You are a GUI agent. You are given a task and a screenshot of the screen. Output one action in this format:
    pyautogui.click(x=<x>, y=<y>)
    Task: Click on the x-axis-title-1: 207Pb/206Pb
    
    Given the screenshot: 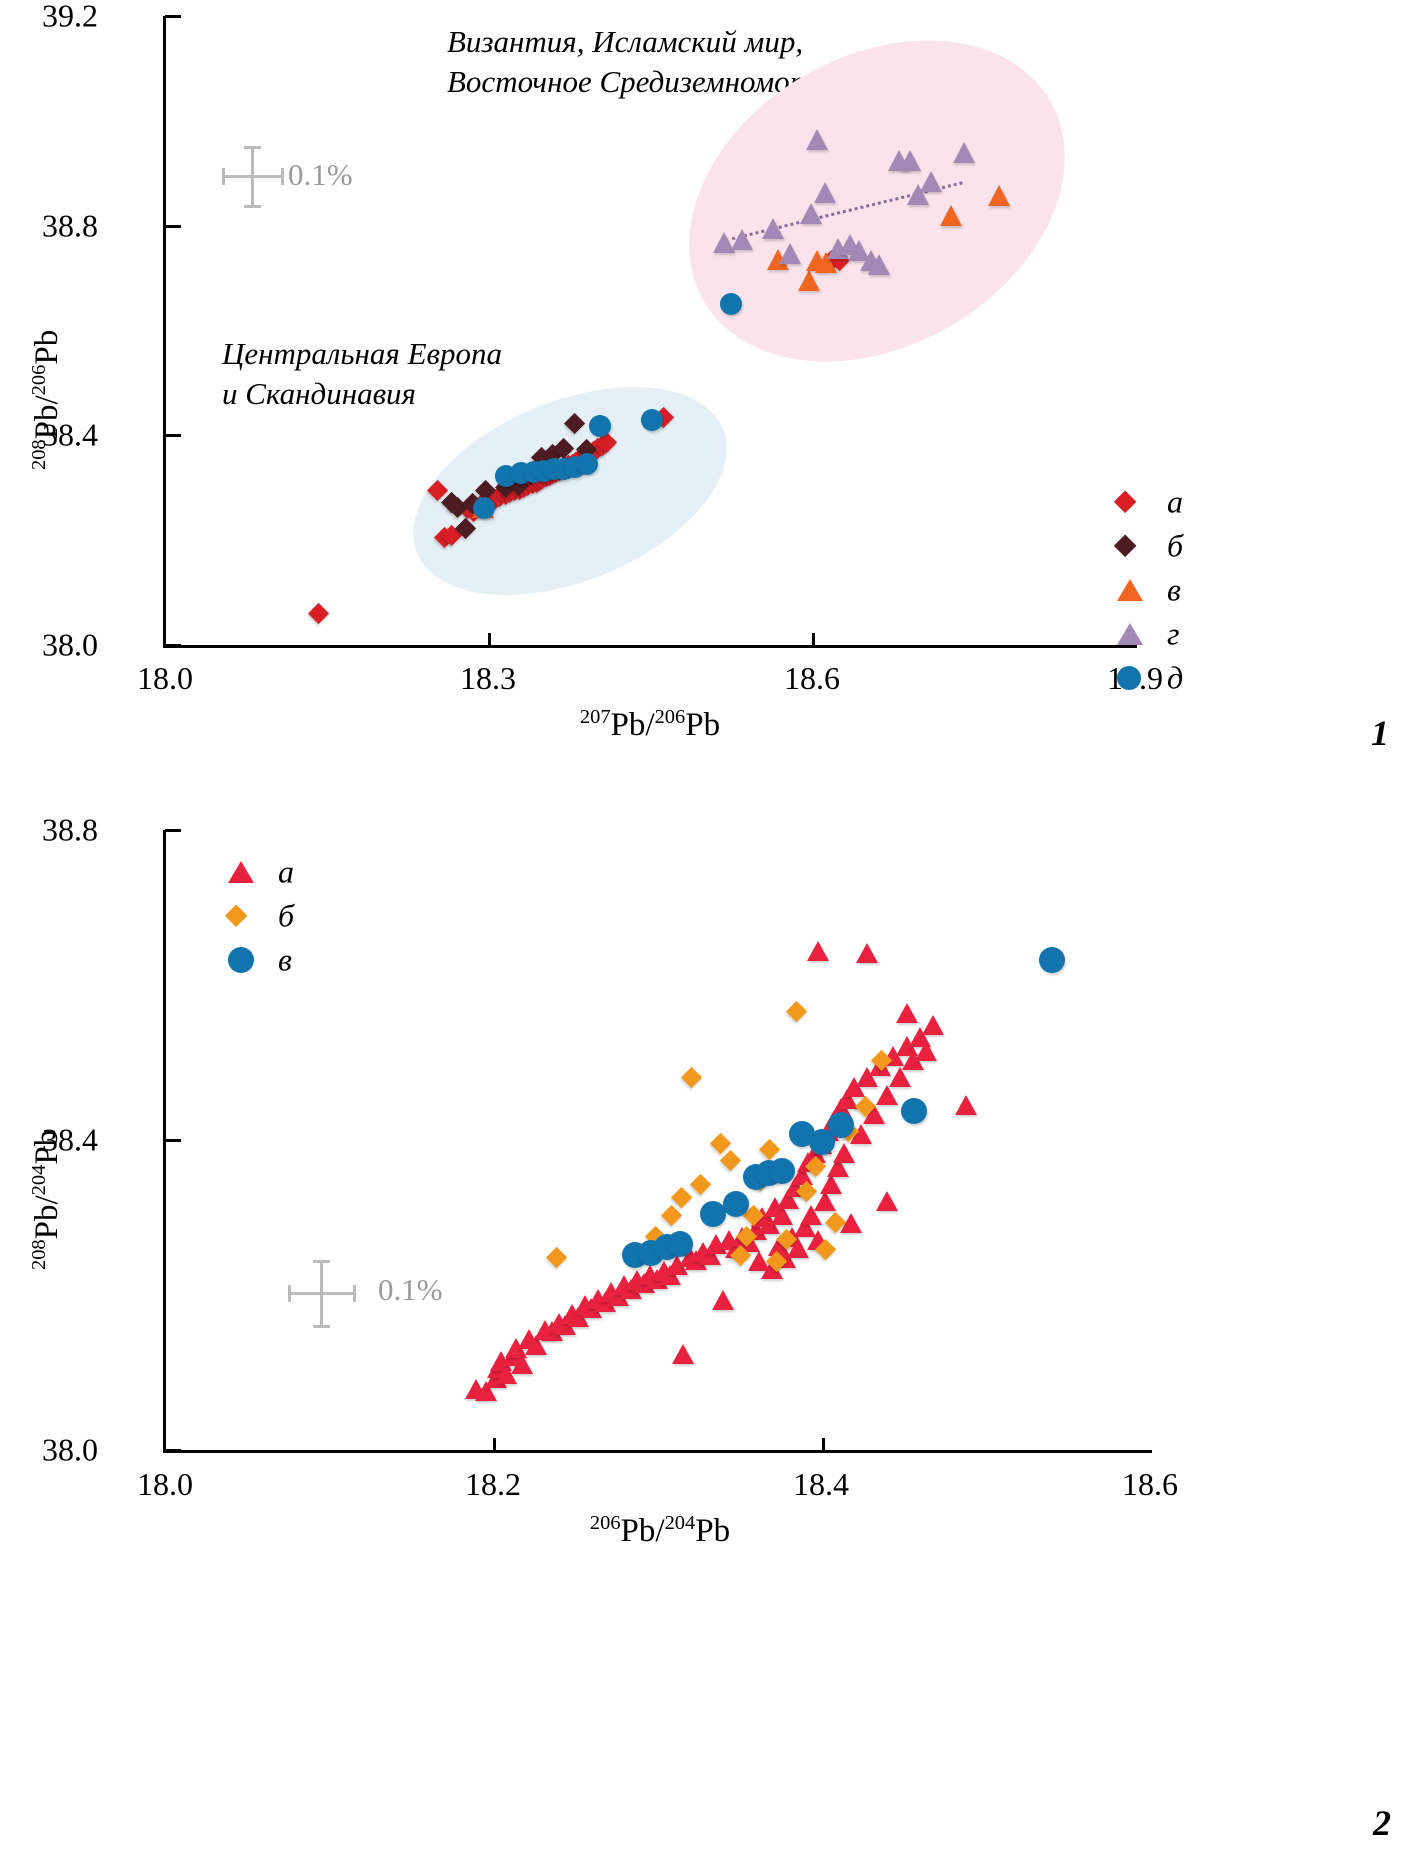 What is the action you would take?
    pyautogui.click(x=650, y=724)
    